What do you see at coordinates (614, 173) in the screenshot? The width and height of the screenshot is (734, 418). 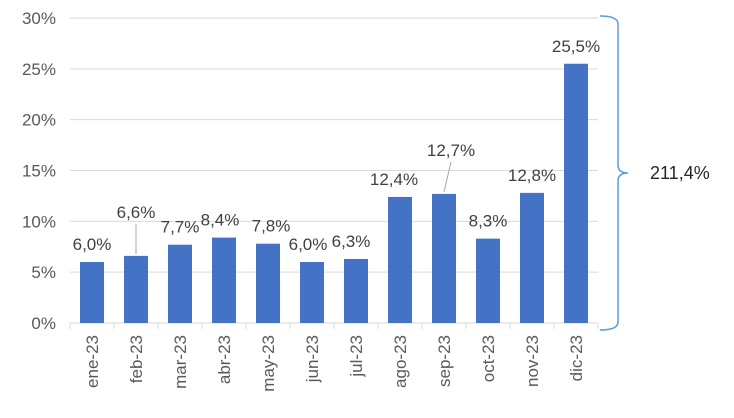 I see `total-brace-bracket` at bounding box center [614, 173].